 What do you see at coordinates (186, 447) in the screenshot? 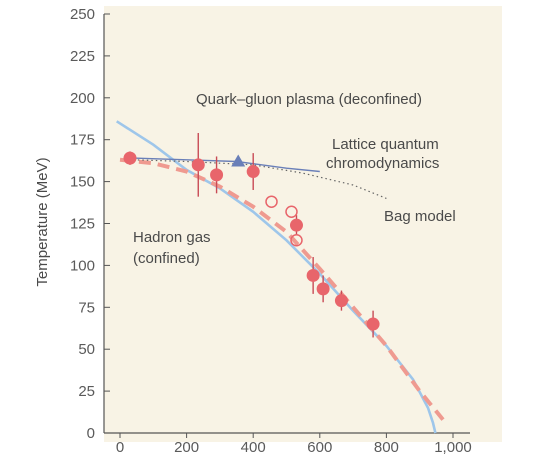
I see `x-tick-label: 200` at bounding box center [186, 447].